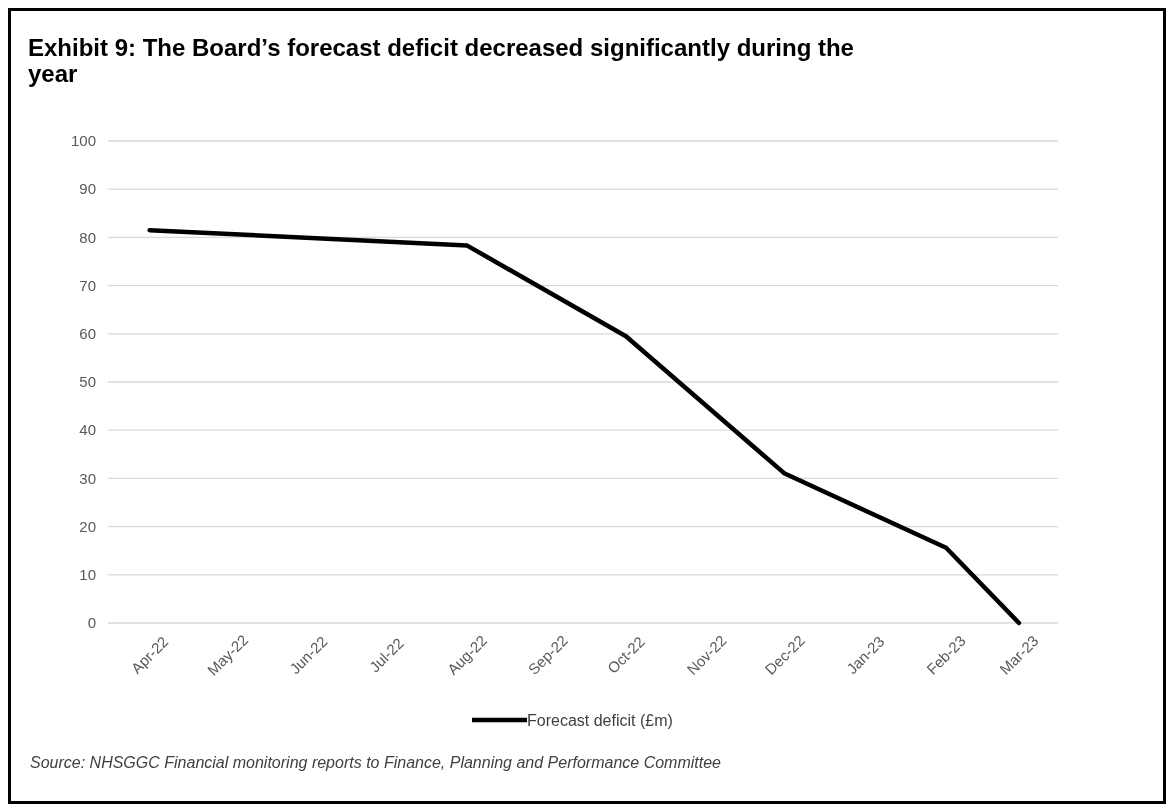  What do you see at coordinates (87, 478) in the screenshot?
I see `y-tick-label: 30` at bounding box center [87, 478].